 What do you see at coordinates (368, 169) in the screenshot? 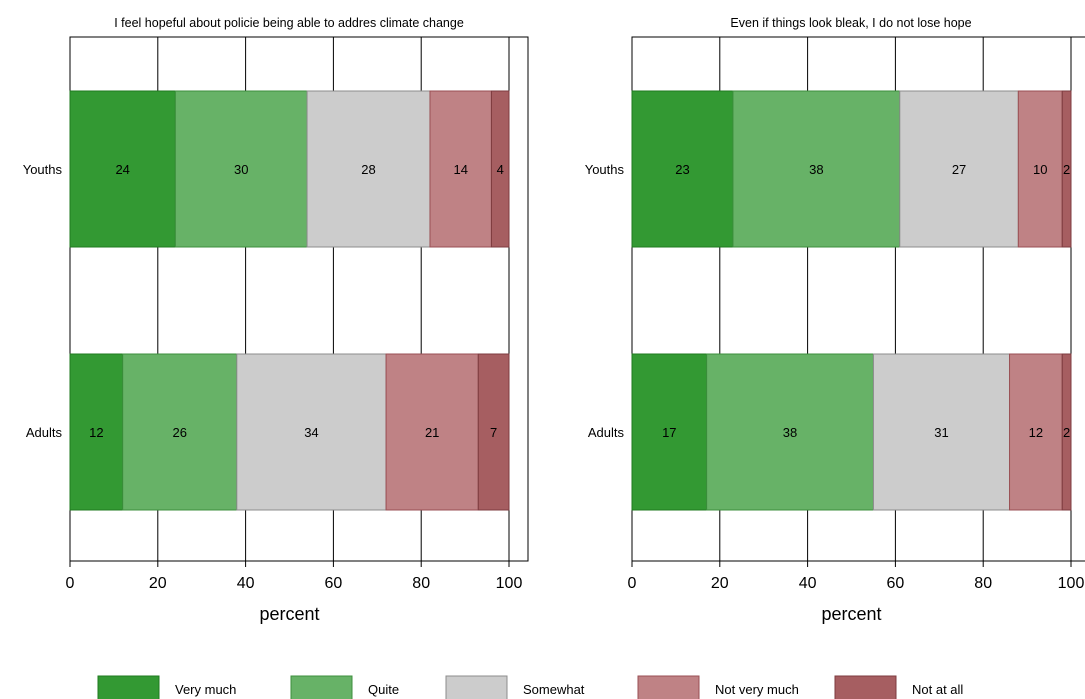
I see `data-label: 28` at bounding box center [368, 169].